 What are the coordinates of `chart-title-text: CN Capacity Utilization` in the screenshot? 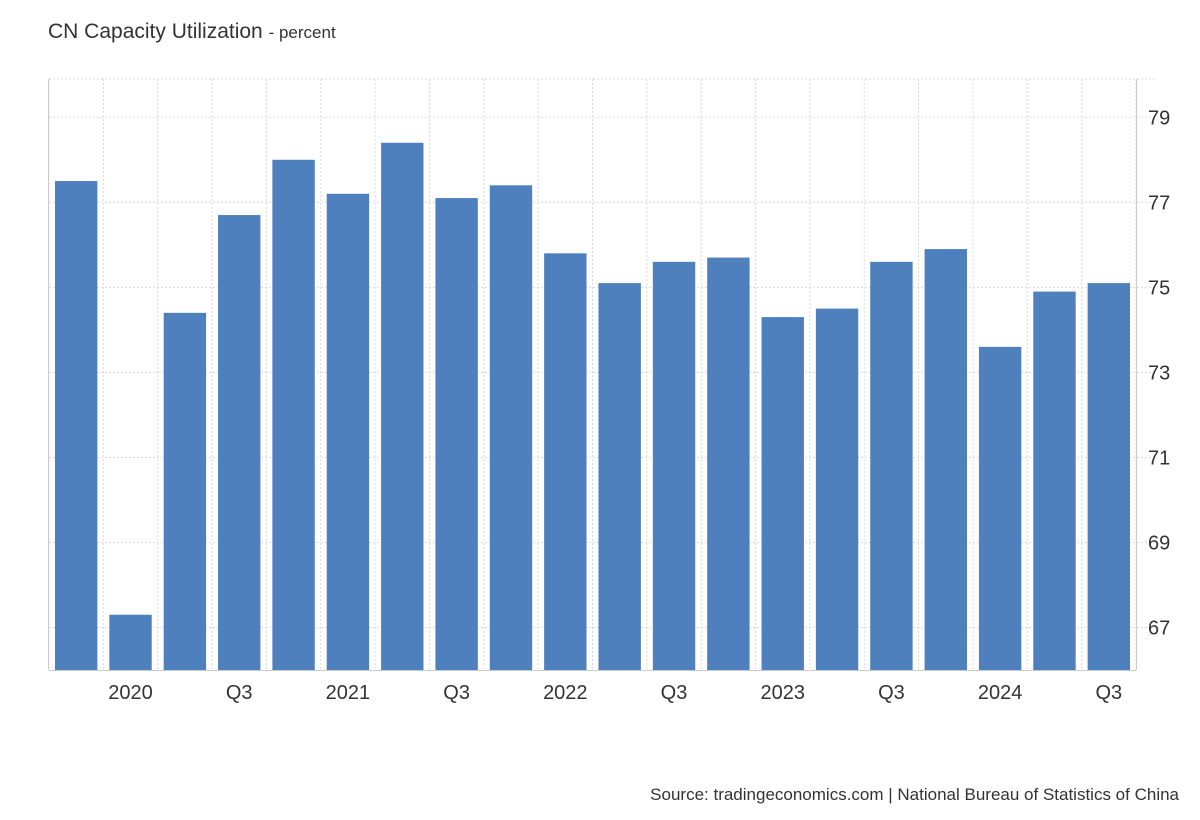 It's located at (155, 31).